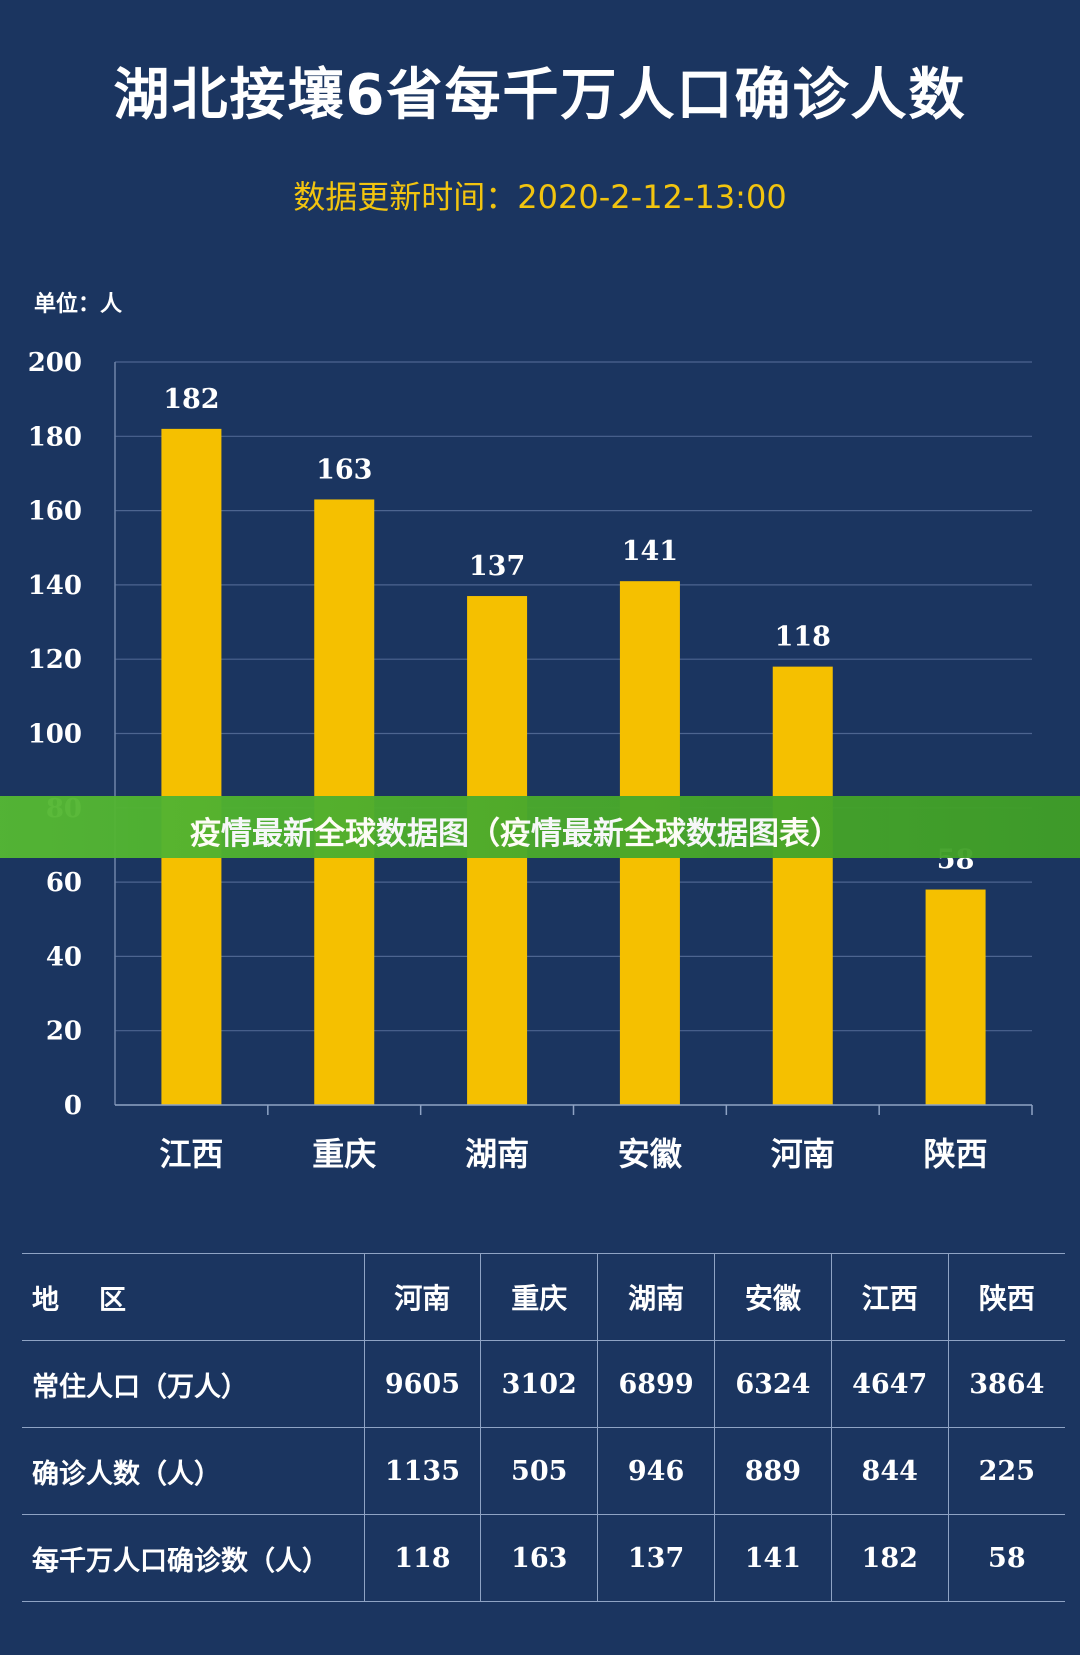 This screenshot has height=1655, width=1080. I want to click on table-cell: 9605, so click(423, 1384).